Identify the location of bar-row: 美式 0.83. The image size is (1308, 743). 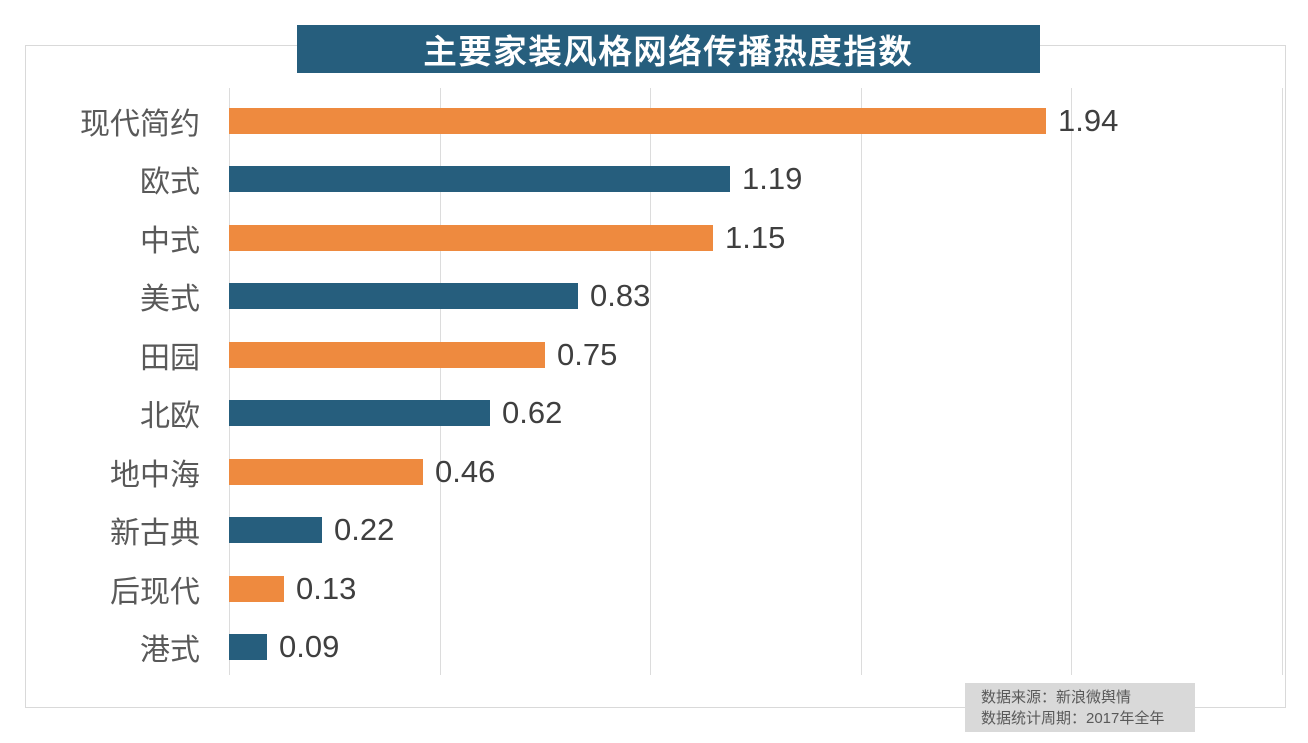
(654, 297).